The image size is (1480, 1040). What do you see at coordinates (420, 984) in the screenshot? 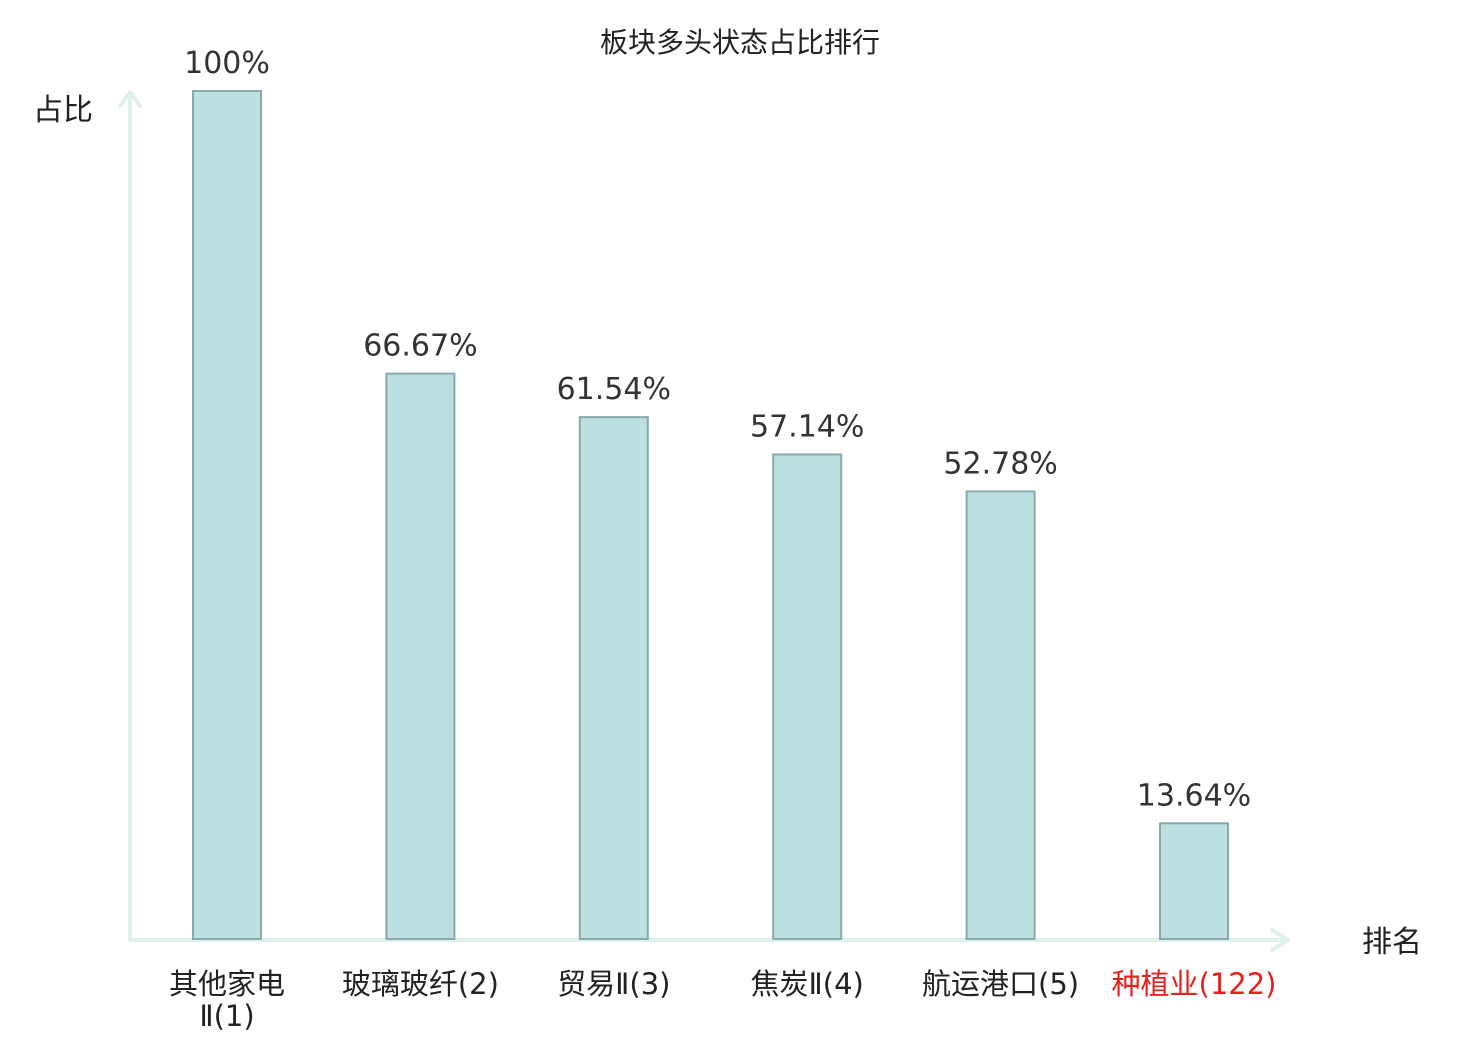
I see `x-tick-label: 玻璃玻纤(2)` at bounding box center [420, 984].